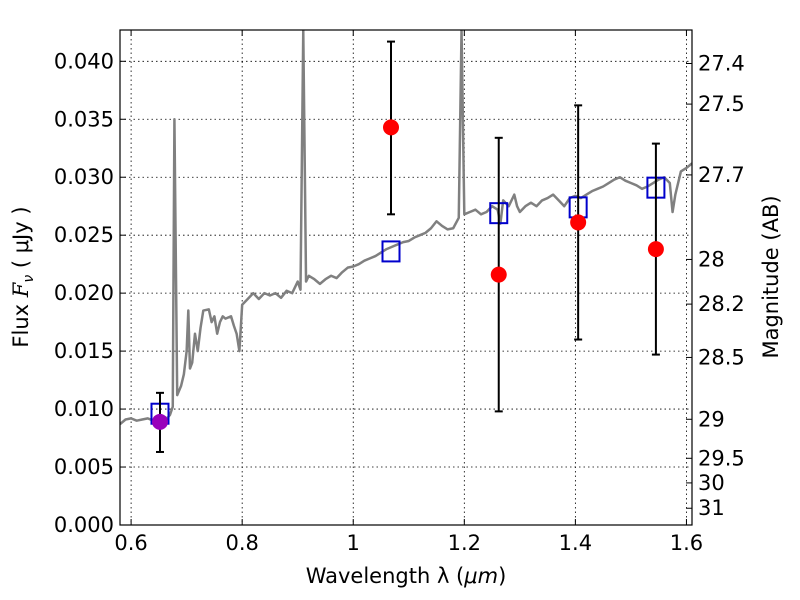  What do you see at coordinates (711, 483) in the screenshot?
I see `y2-tick-label: 30` at bounding box center [711, 483].